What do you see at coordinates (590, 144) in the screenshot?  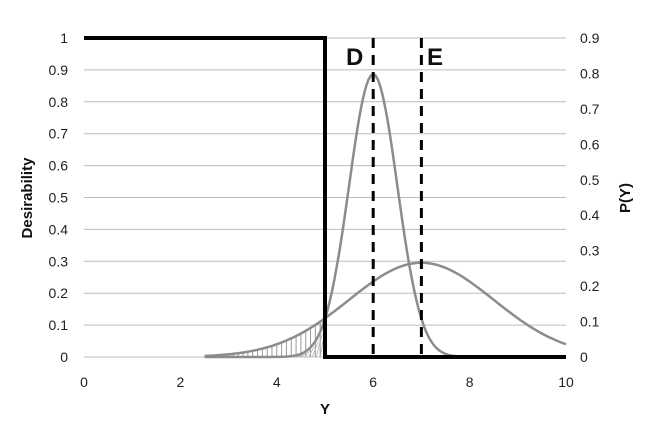 I see `y-tick-label-right: 0.6` at bounding box center [590, 144].